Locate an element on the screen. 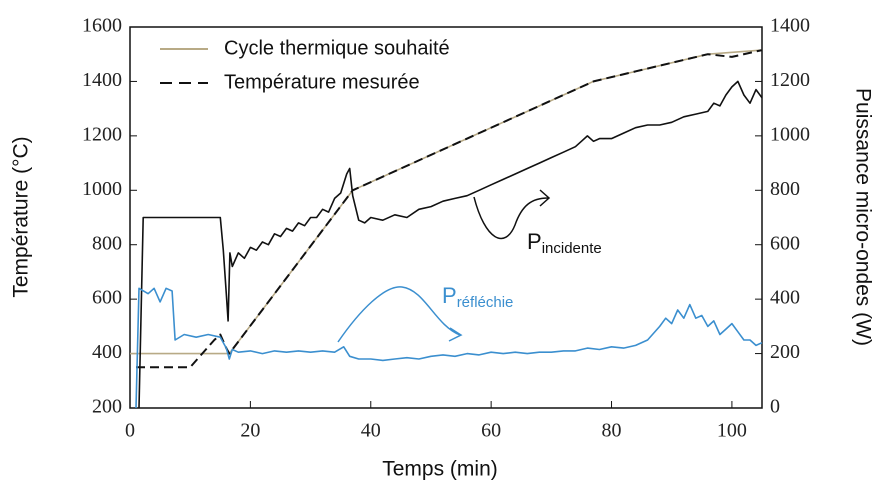 The height and width of the screenshot is (487, 880). y-tick-label: 400 is located at coordinates (107, 352).